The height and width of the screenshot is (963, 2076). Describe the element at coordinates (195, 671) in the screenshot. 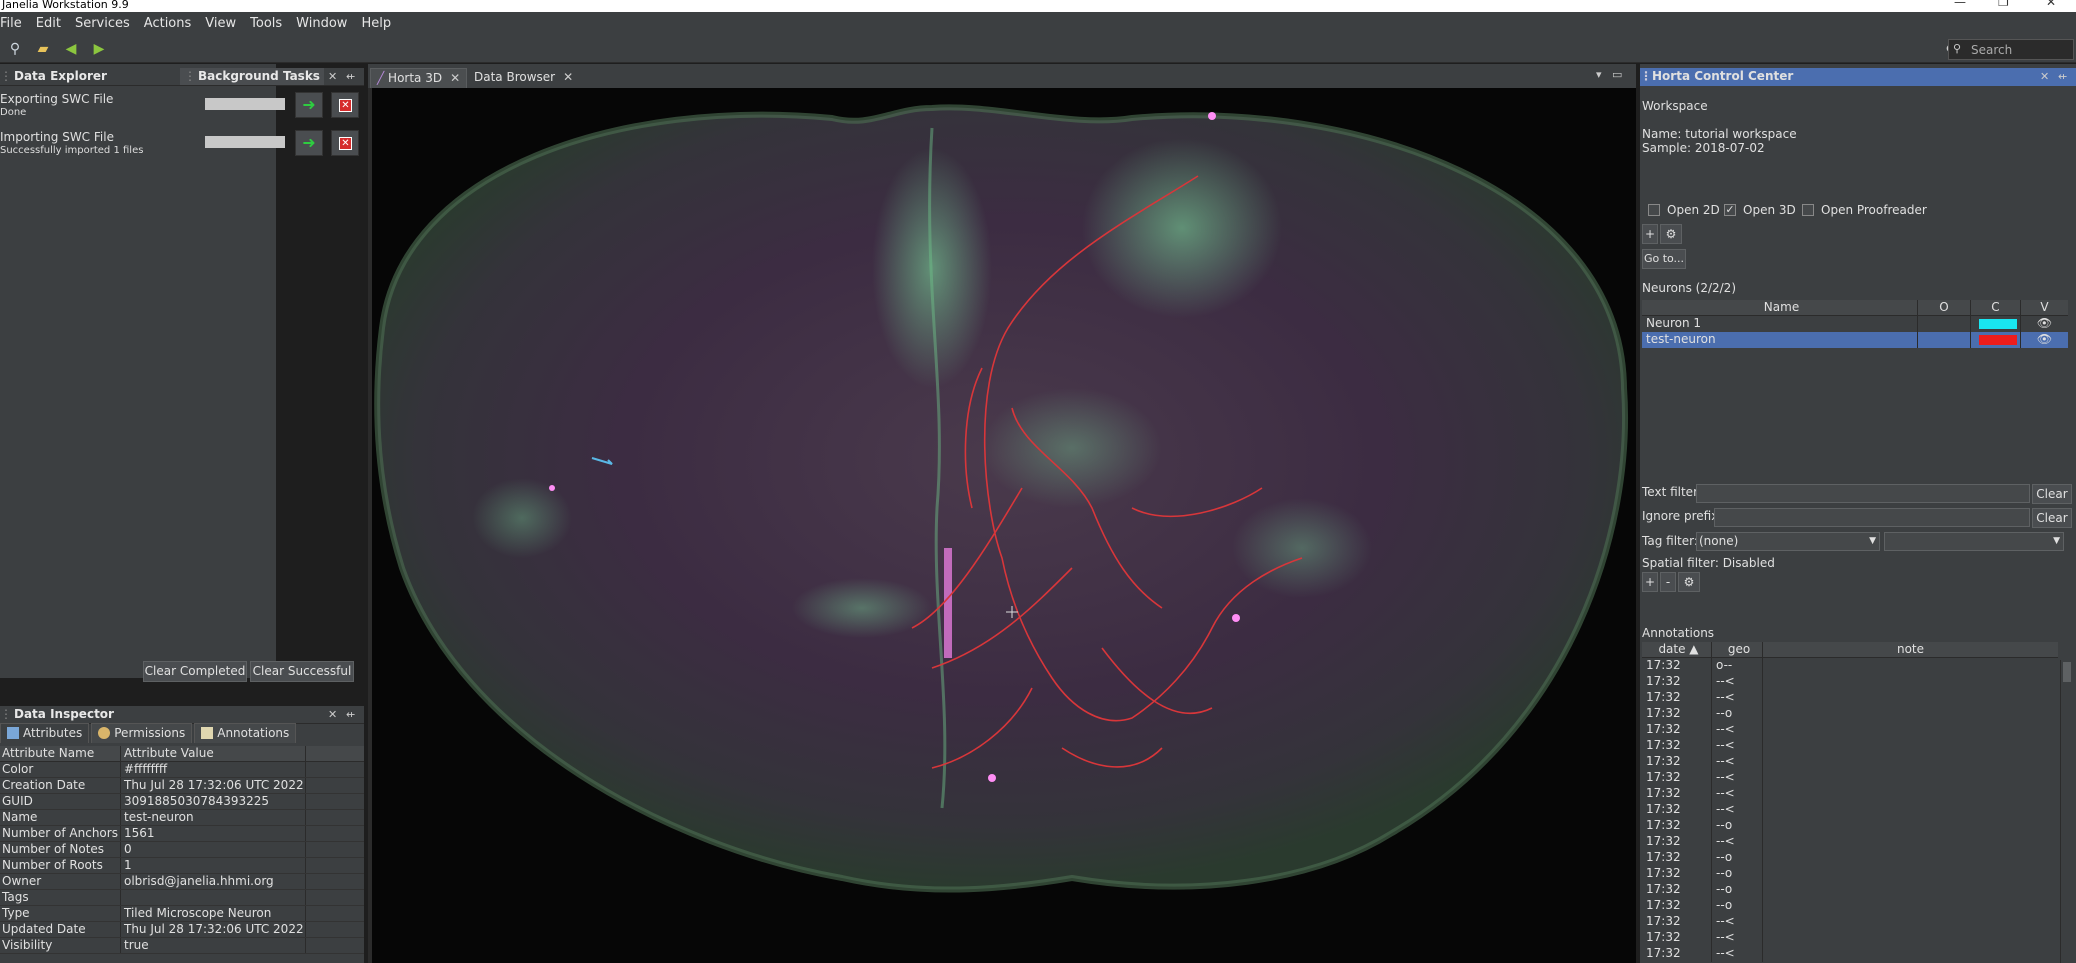

I see `clear-completed-button: Clear Completed` at that location.